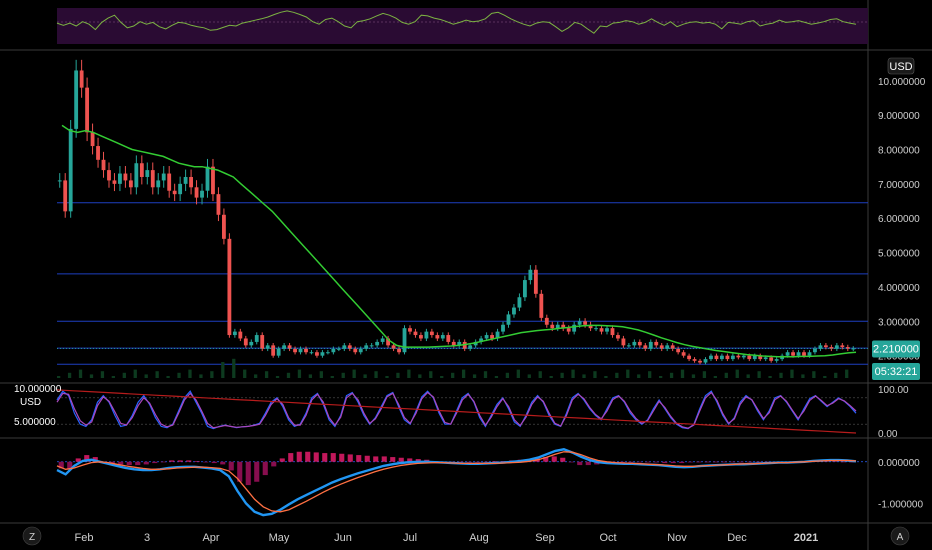 The width and height of the screenshot is (932, 550). Describe the element at coordinates (900, 504) in the screenshot. I see `macd-tick-1: -1.000000` at that location.